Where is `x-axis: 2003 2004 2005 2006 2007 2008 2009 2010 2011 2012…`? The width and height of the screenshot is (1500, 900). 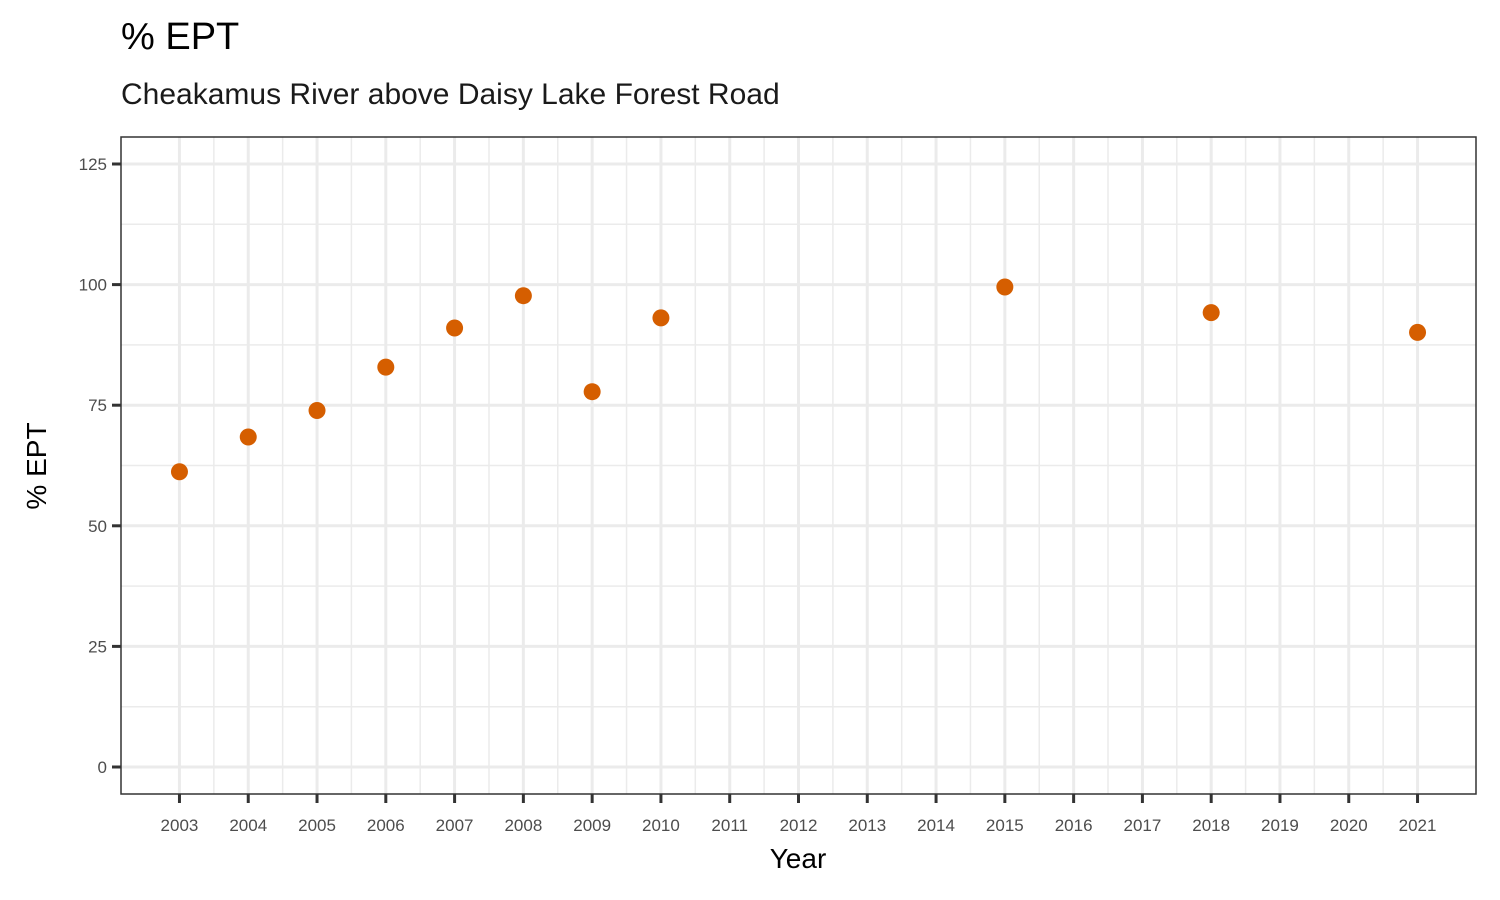
x-axis: 2003 2004 2005 2006 2007 2008 2009 2010 2011 2012… is located at coordinates (799, 814).